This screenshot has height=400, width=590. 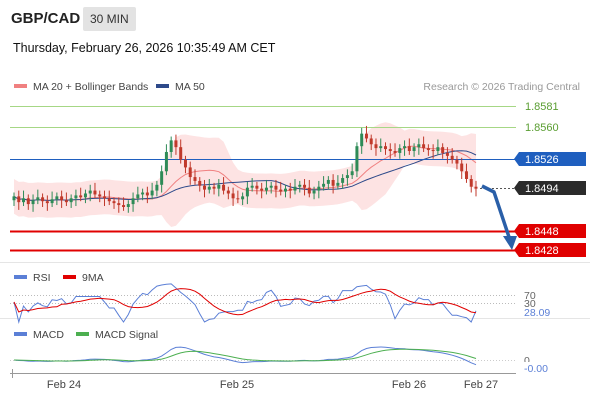 I want to click on macd-value-label: -0.00, so click(x=536, y=369).